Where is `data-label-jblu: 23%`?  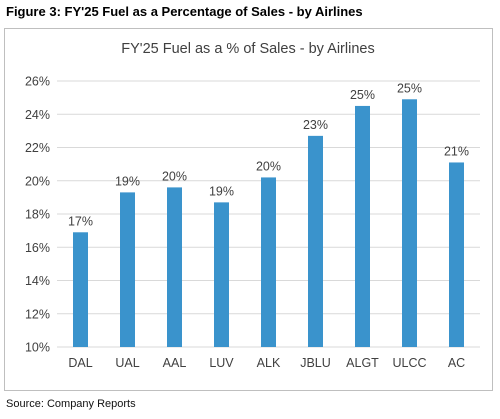
data-label-jblu: 23% is located at coordinates (315, 125).